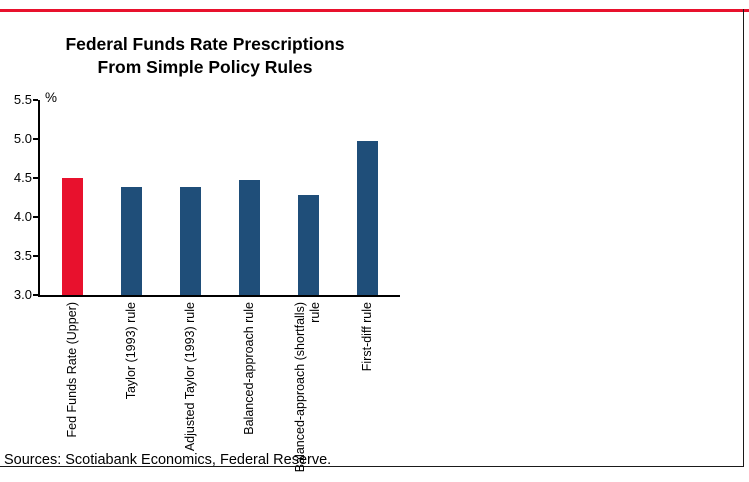 The width and height of the screenshot is (749, 482). I want to click on x-axis-label: Balanced-approach rule, so click(248, 368).